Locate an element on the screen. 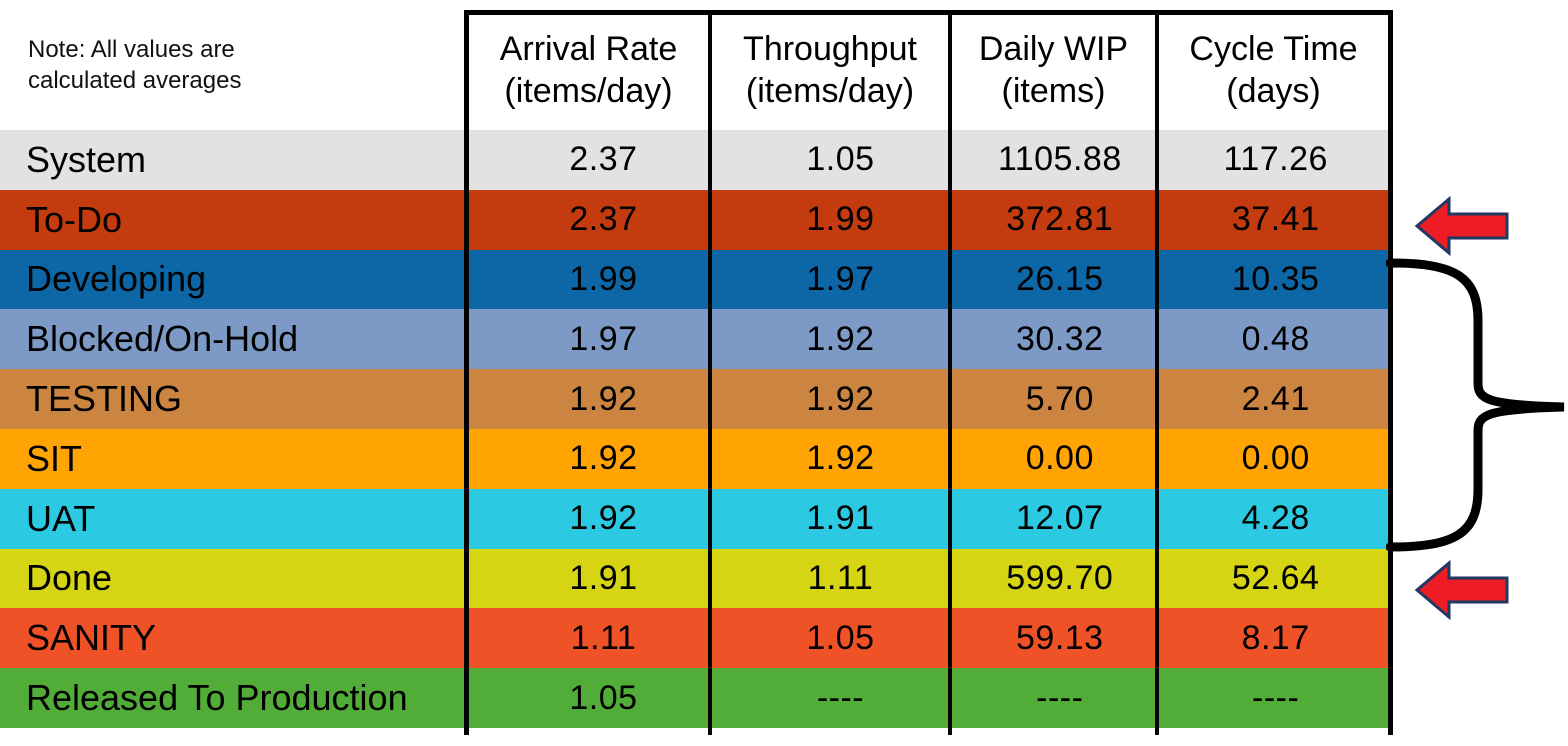 The width and height of the screenshot is (1568, 746). arrival-rate-cell: 1.11 is located at coordinates (603, 637).